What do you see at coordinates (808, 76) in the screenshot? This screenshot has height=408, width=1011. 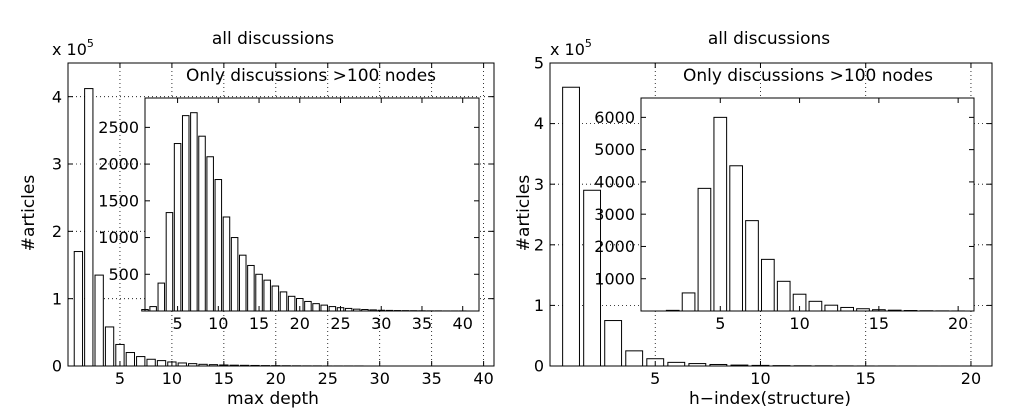 I see `right-inset-title: Only discussions >100 nodes` at bounding box center [808, 76].